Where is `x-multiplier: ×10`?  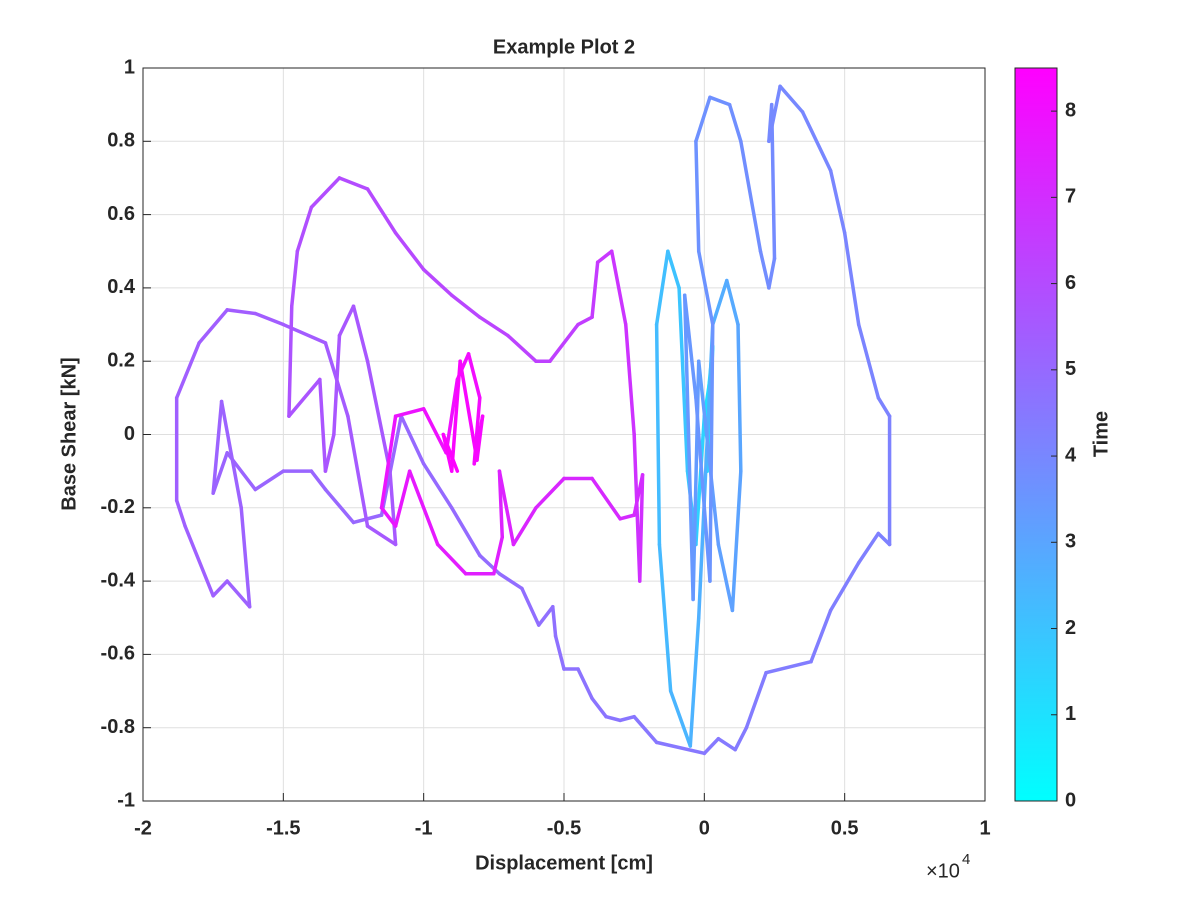 x-multiplier: ×10 is located at coordinates (943, 871).